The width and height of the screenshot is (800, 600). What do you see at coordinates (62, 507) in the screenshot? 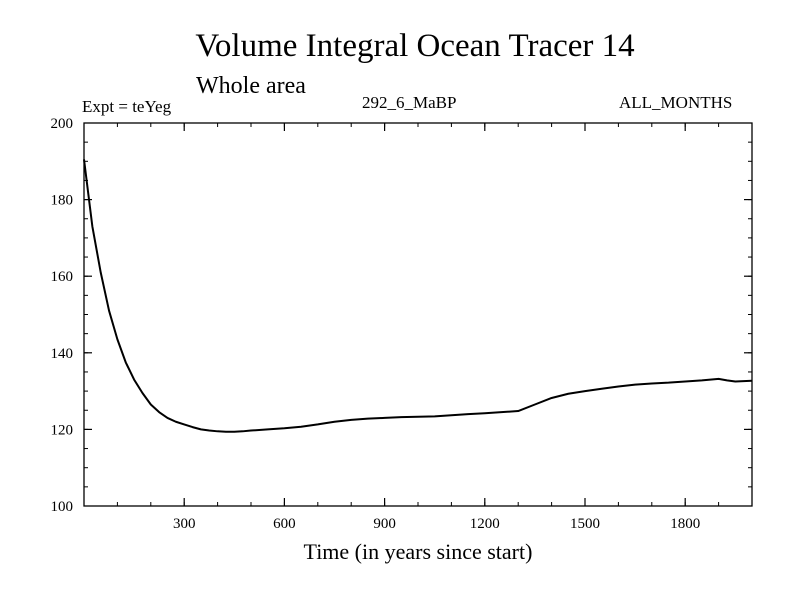
I see `y-tick-label: 100` at bounding box center [62, 507].